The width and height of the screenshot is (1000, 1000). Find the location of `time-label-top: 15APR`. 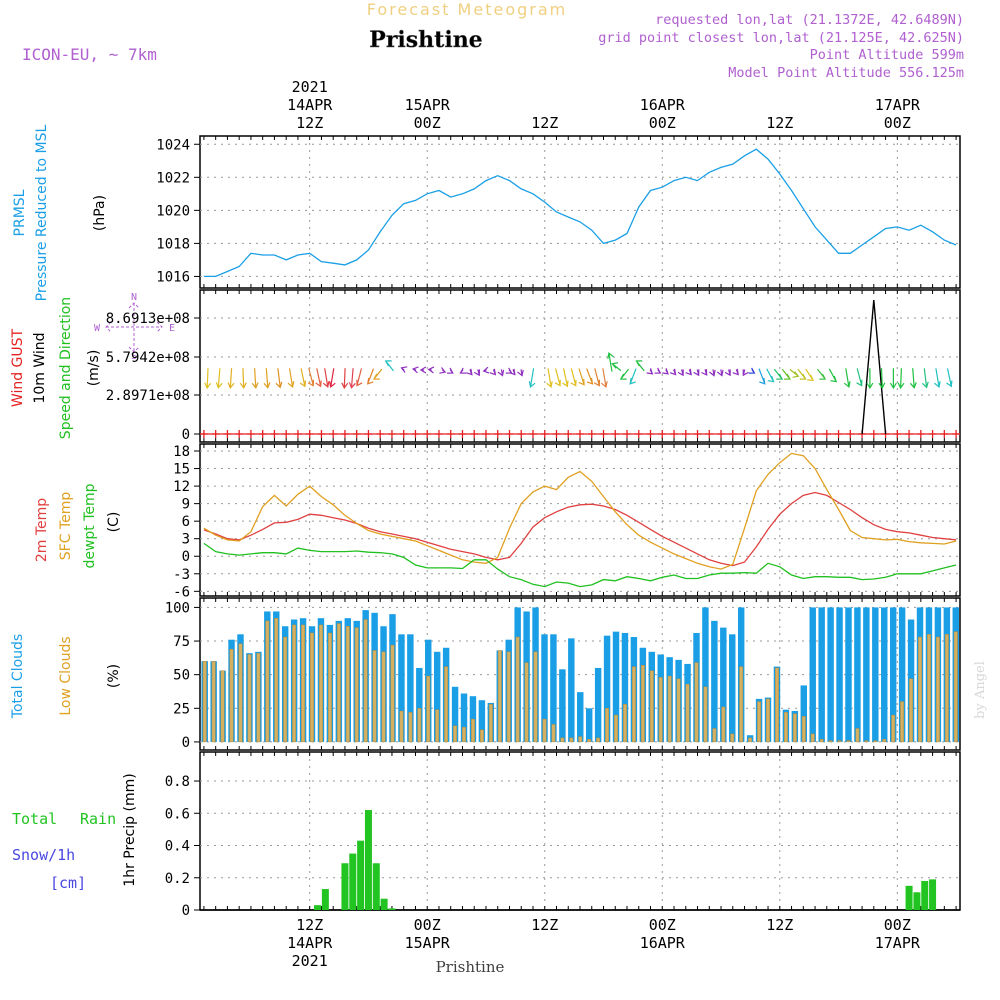

time-label-top: 15APR is located at coordinates (428, 105).